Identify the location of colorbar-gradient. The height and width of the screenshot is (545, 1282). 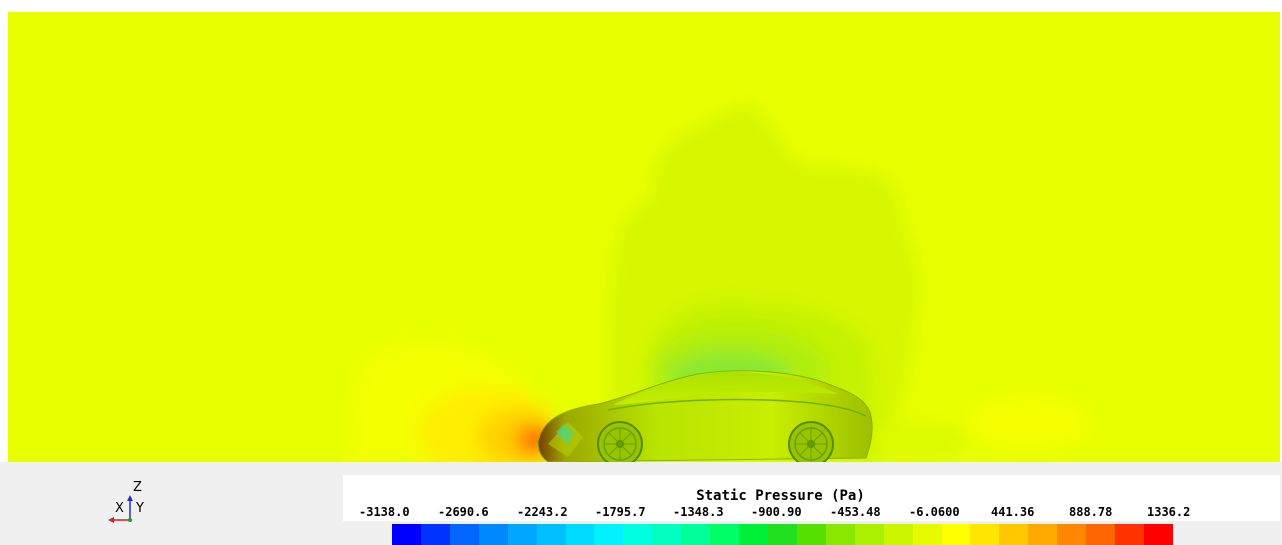
(782, 534).